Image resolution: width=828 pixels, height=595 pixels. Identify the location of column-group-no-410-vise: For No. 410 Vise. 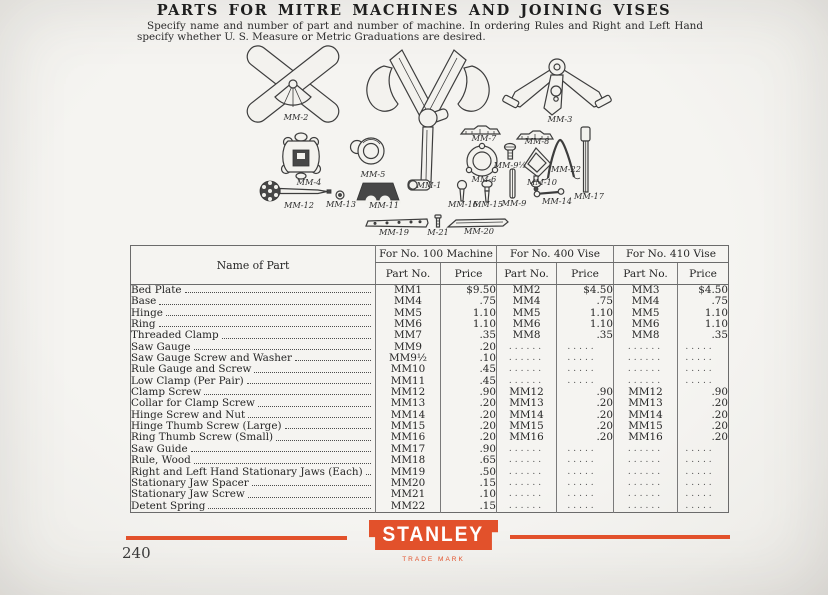
(671, 254).